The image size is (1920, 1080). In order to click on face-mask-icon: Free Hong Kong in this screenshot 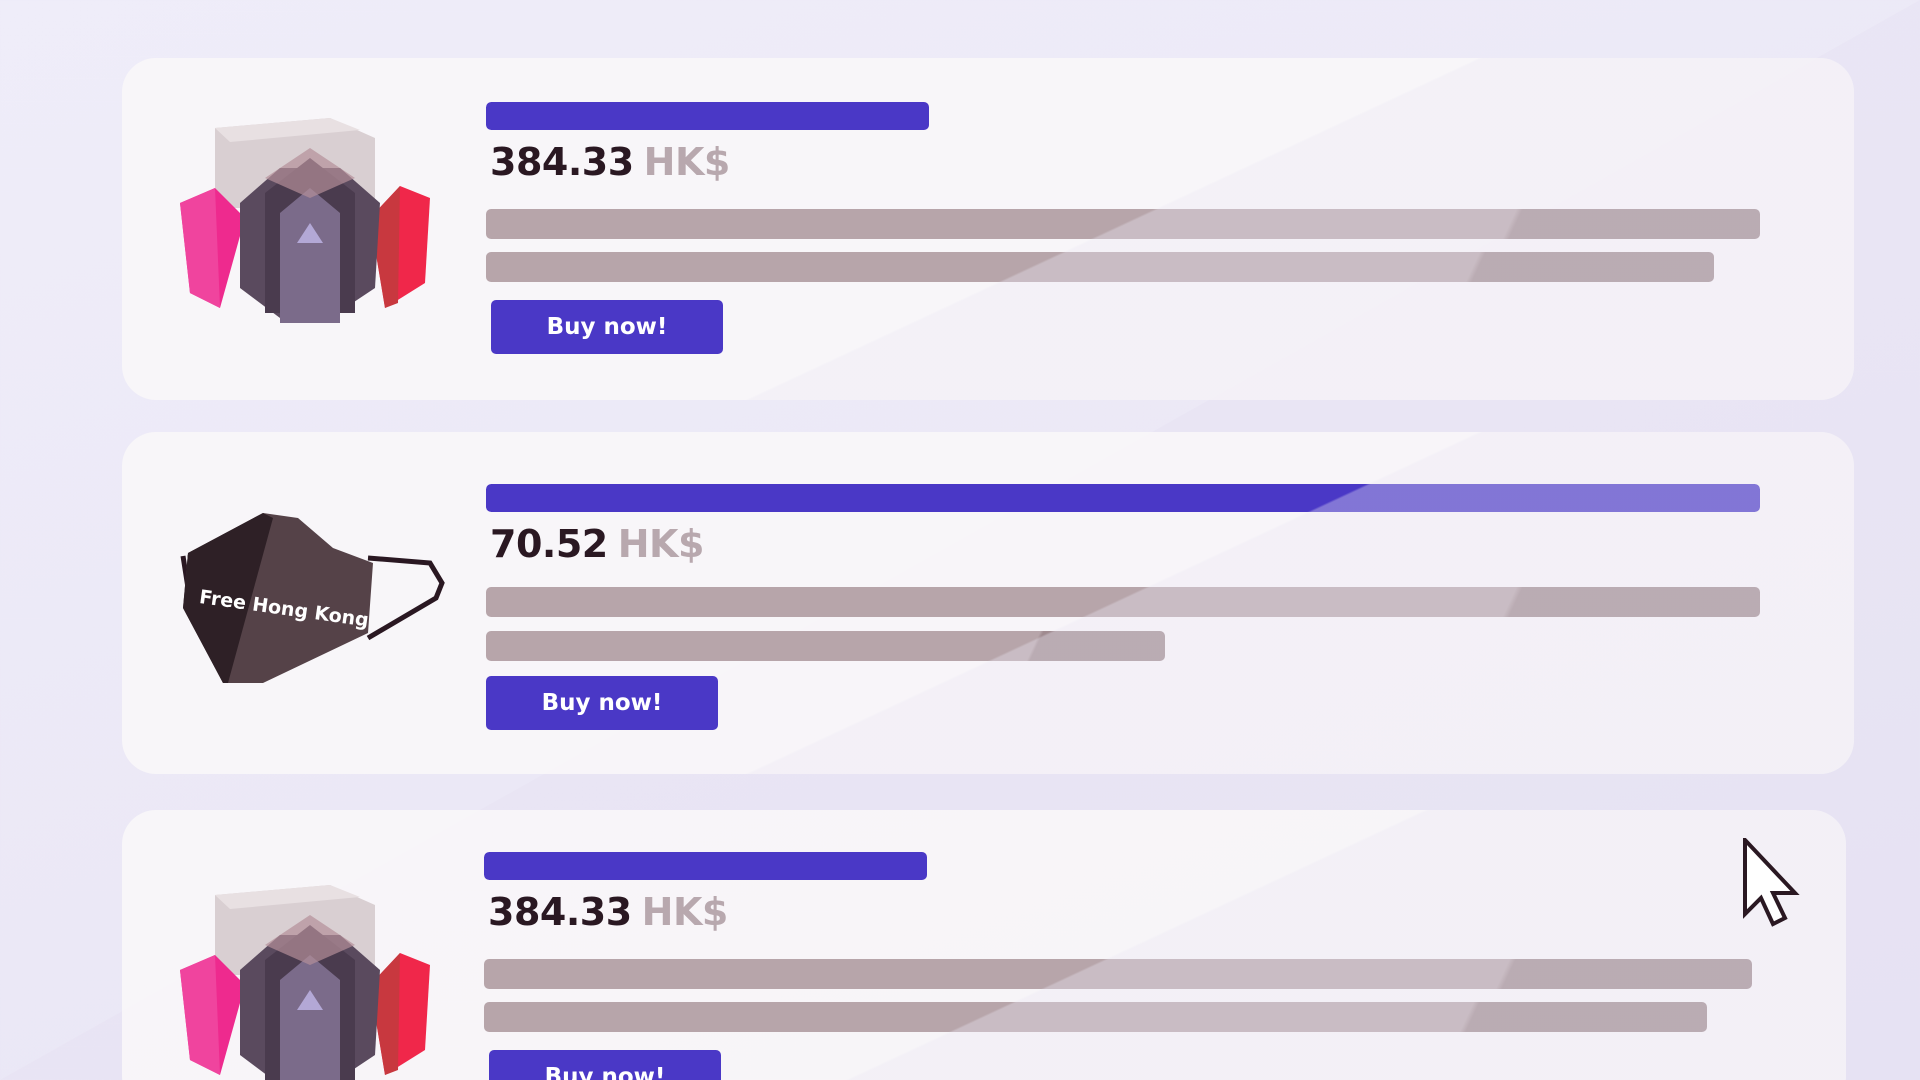, I will do `click(310, 603)`.